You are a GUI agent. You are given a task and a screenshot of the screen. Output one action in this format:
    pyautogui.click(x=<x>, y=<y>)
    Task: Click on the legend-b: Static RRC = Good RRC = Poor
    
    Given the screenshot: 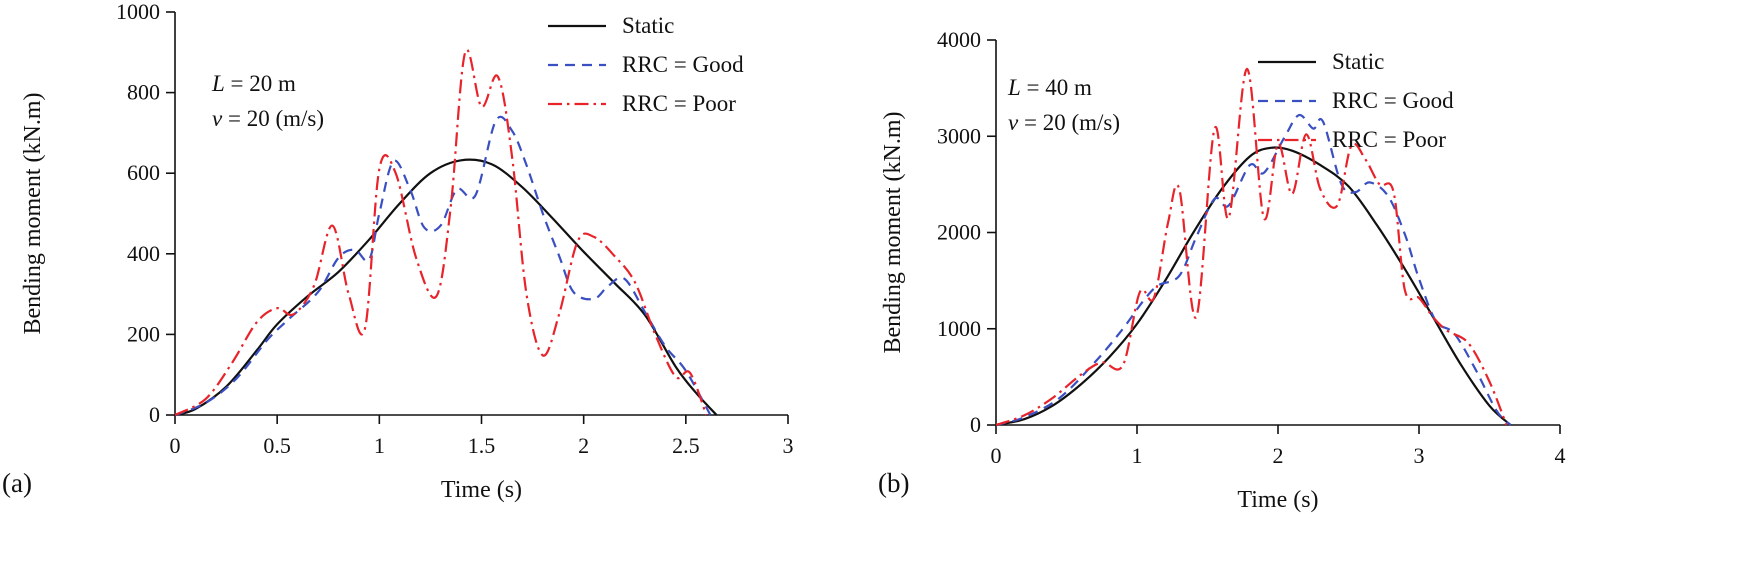 What is the action you would take?
    pyautogui.click(x=1355, y=100)
    